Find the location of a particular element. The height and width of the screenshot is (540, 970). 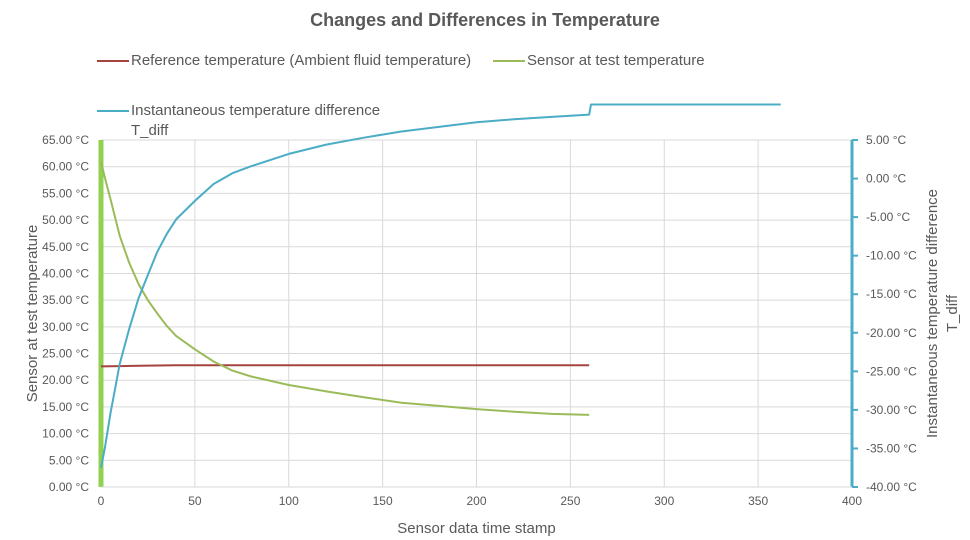

y-tick-label-right: 5.00 °C is located at coordinates (886, 140).